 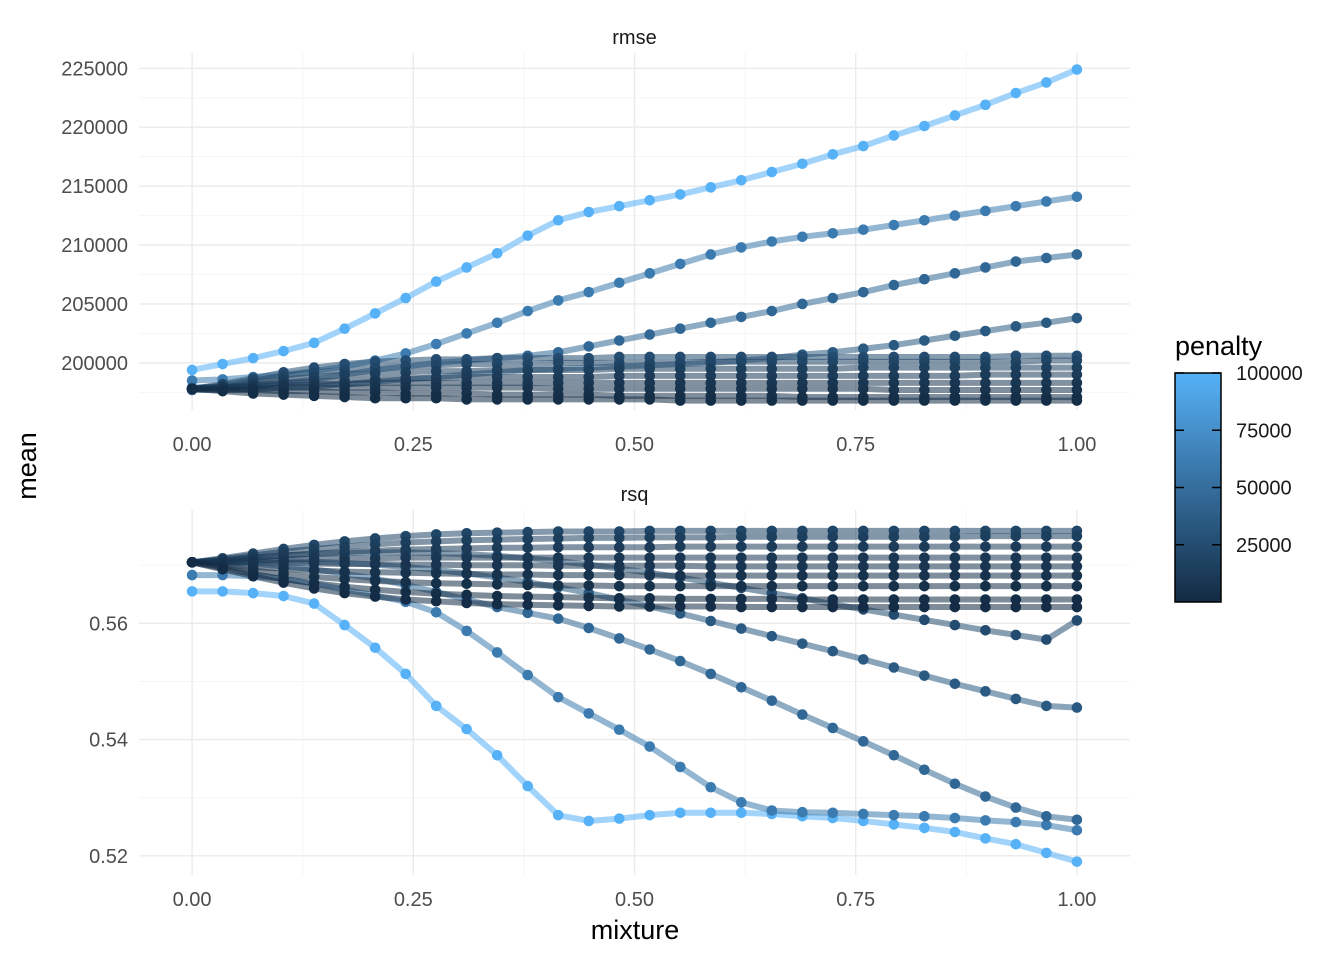 I want to click on x-tick-label: 1.00, so click(x=1076, y=900).